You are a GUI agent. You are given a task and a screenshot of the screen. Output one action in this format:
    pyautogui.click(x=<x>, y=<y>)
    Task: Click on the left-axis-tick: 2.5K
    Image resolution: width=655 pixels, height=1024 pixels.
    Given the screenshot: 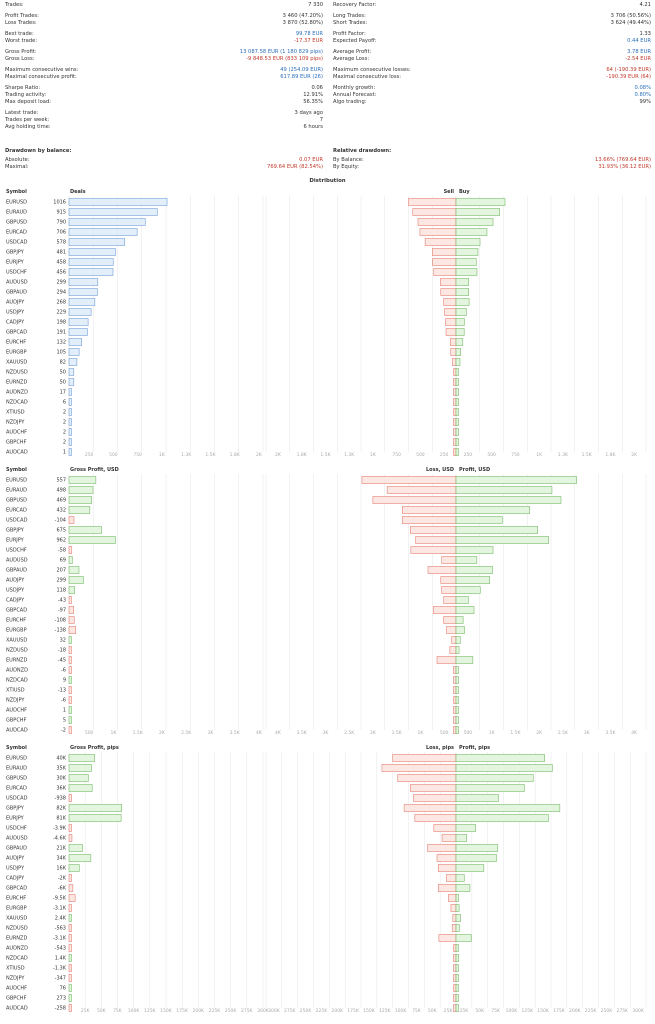 What is the action you would take?
    pyautogui.click(x=186, y=733)
    